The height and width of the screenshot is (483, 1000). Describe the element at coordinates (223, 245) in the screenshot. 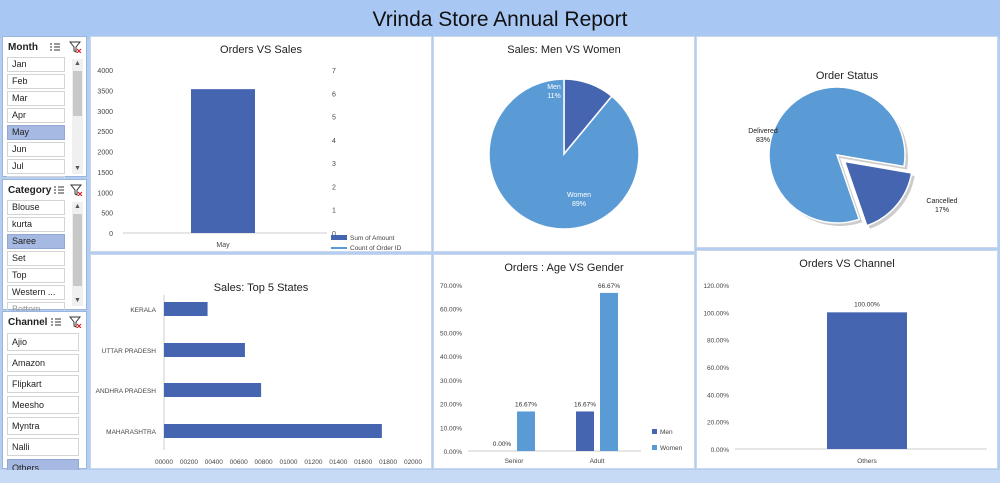

I see `x-tick-label: May` at that location.